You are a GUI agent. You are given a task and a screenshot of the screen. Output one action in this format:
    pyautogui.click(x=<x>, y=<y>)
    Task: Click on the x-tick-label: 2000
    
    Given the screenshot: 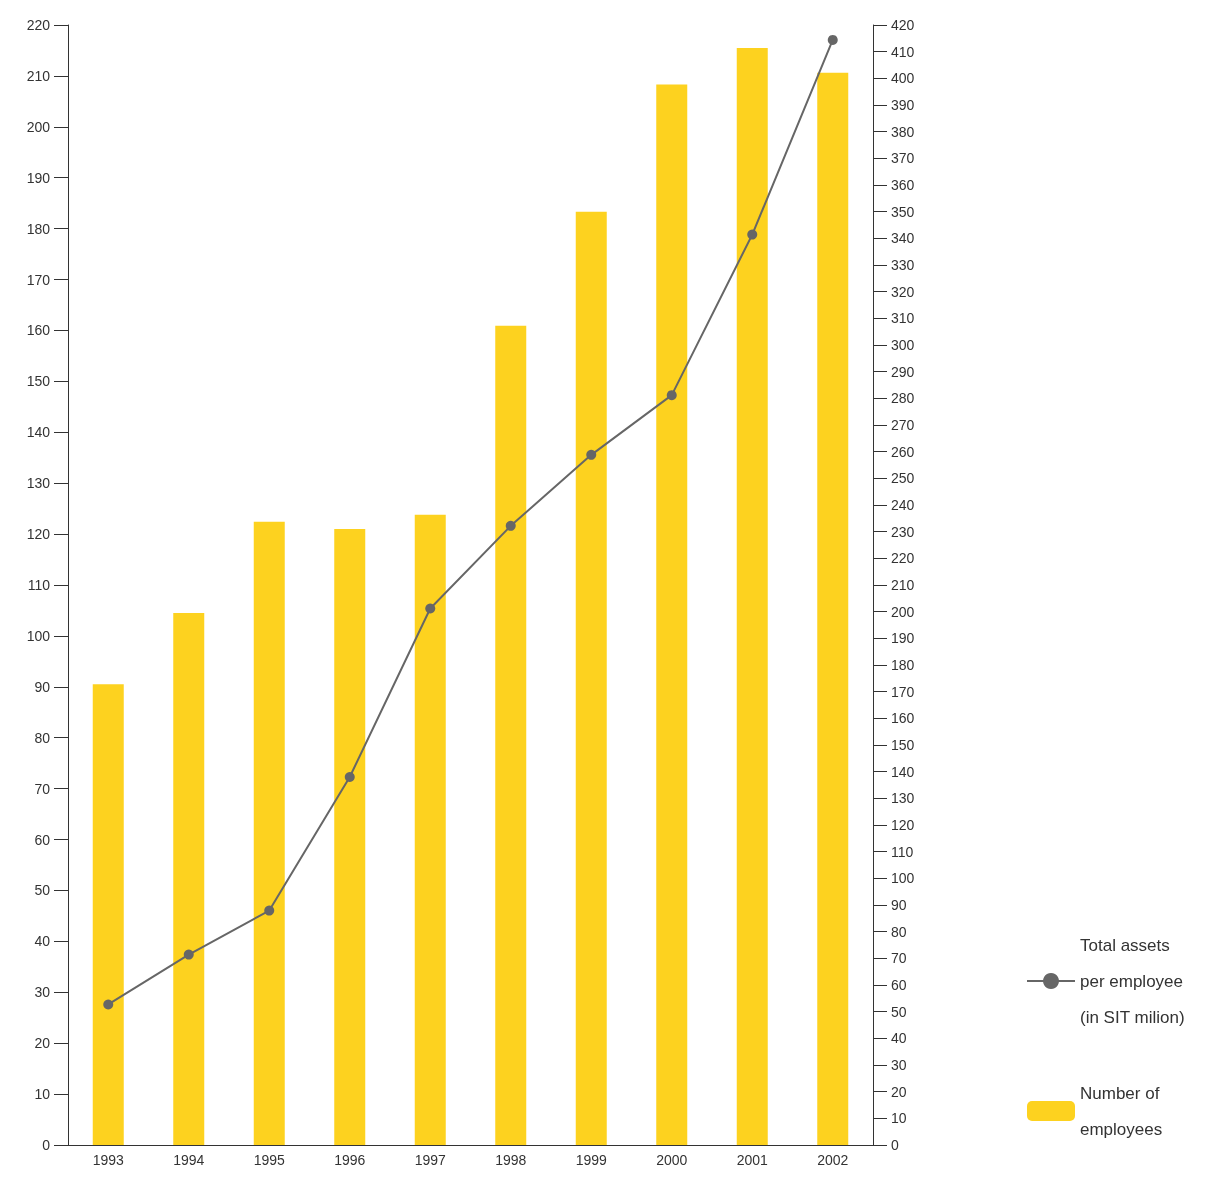 What is the action you would take?
    pyautogui.click(x=672, y=1160)
    